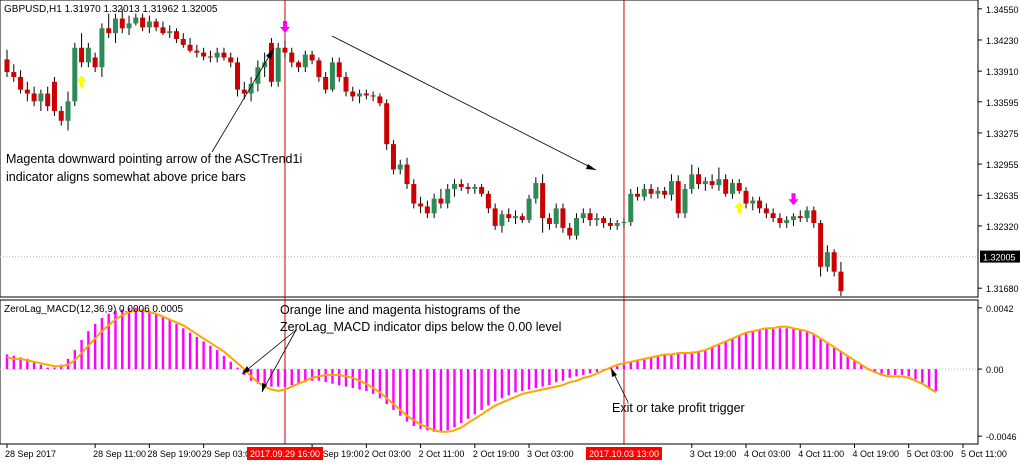  What do you see at coordinates (767, 454) in the screenshot?
I see `time-tick-label: 4 Oct 03:00` at bounding box center [767, 454].